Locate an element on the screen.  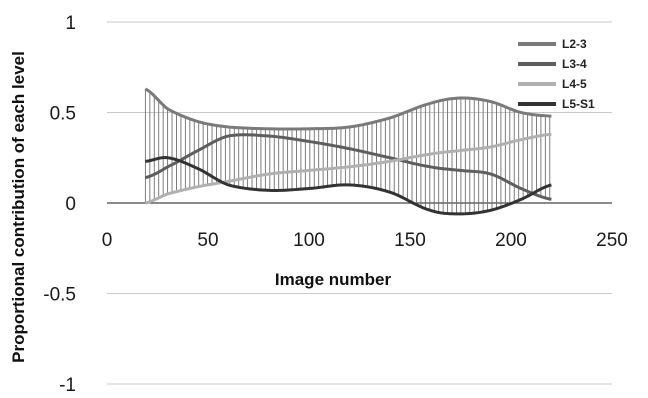
x-tick-label-2: 100 is located at coordinates (309, 240).